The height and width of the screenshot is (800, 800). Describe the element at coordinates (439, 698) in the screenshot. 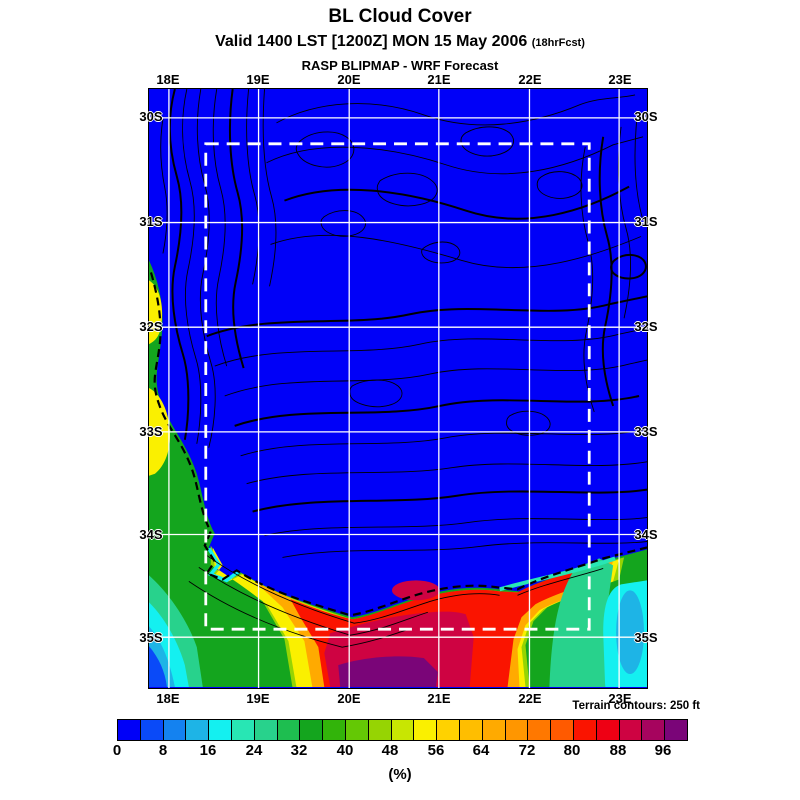

I see `lon-label-bottom-21e: 21E` at that location.